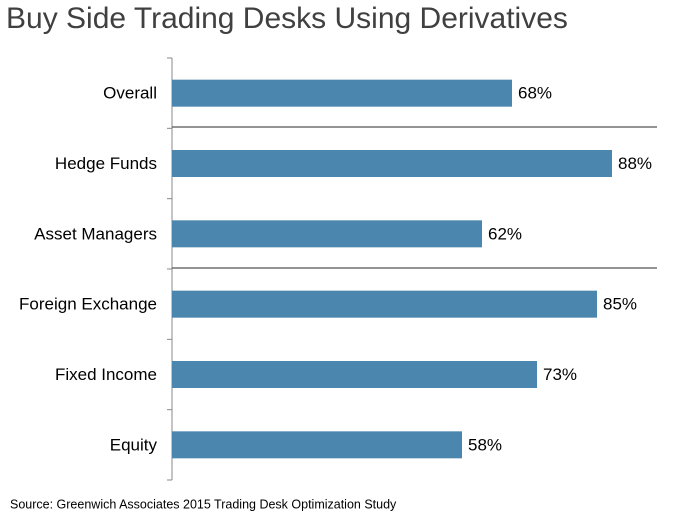 The width and height of the screenshot is (687, 520). Describe the element at coordinates (635, 163) in the screenshot. I see `value-label: 88%` at that location.